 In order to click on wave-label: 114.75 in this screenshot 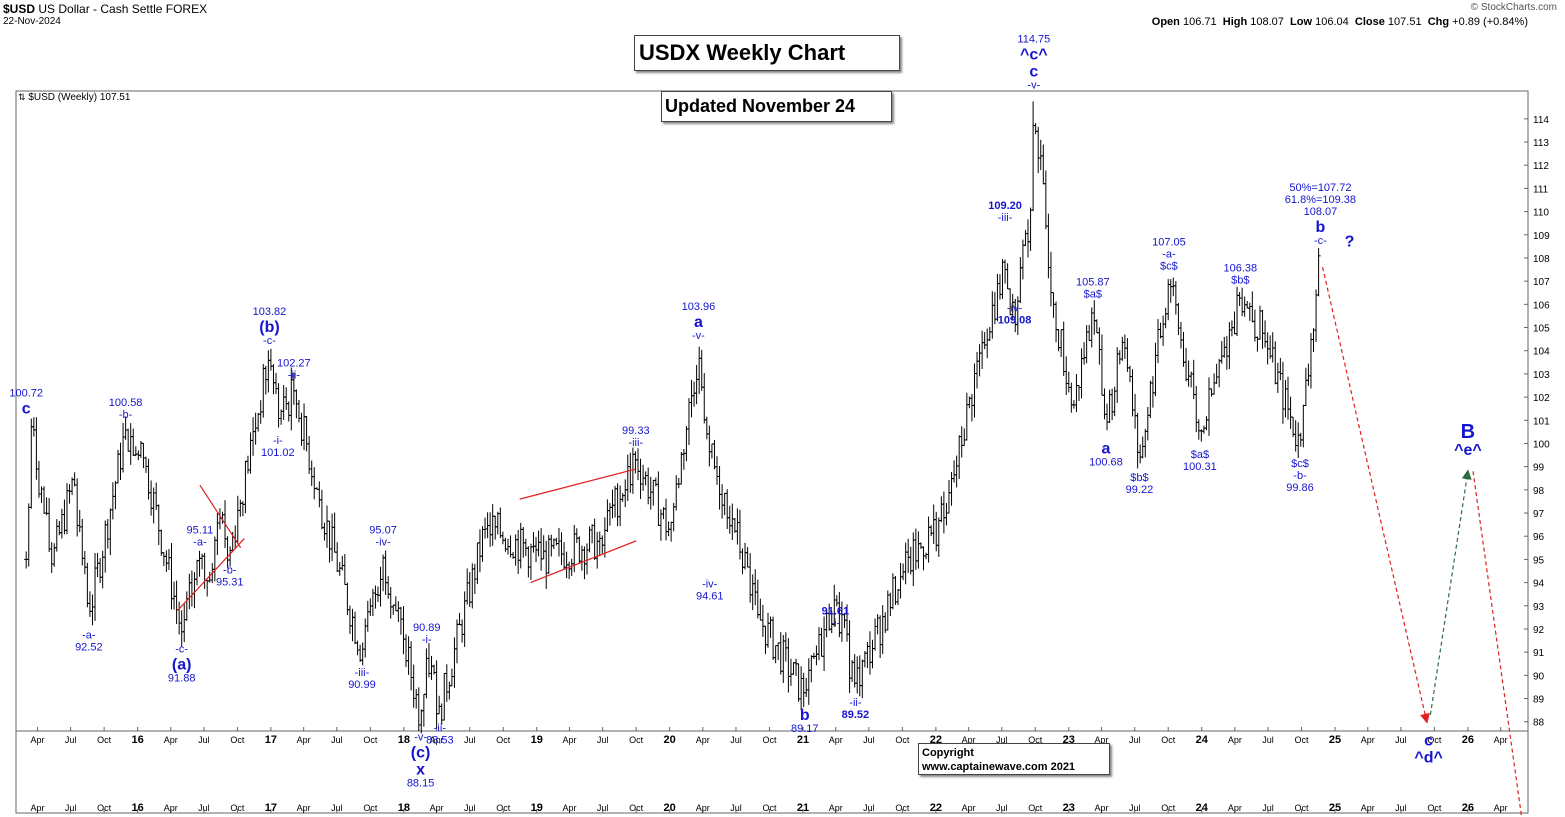, I will do `click(1033, 40)`.